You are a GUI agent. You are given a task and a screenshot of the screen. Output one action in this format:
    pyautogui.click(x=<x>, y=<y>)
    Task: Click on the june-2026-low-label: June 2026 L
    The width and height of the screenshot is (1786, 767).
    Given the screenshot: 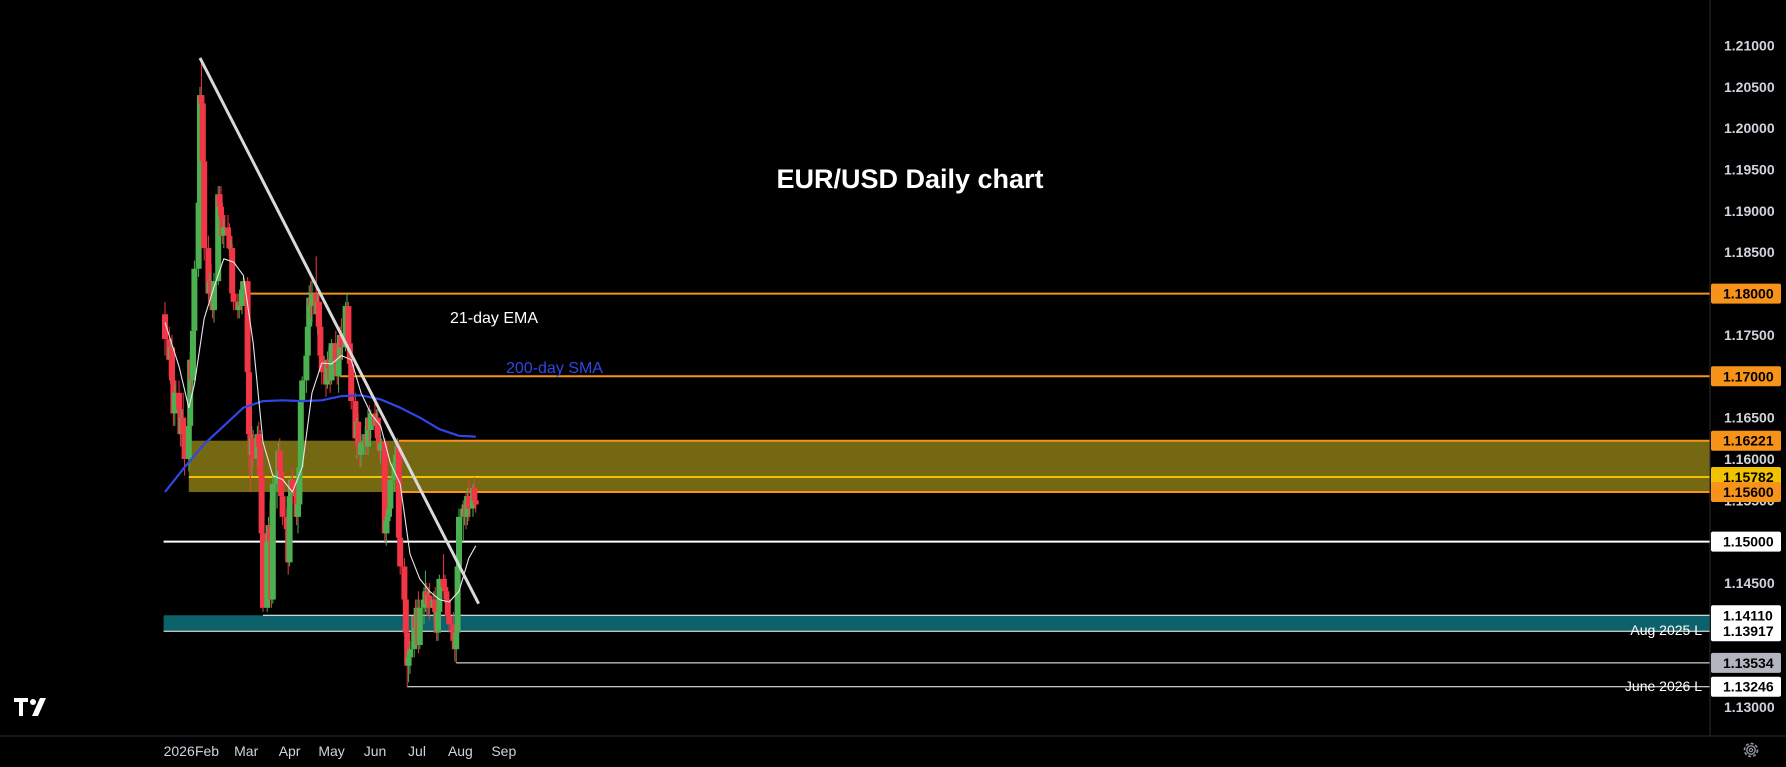 What is the action you would take?
    pyautogui.click(x=1663, y=686)
    